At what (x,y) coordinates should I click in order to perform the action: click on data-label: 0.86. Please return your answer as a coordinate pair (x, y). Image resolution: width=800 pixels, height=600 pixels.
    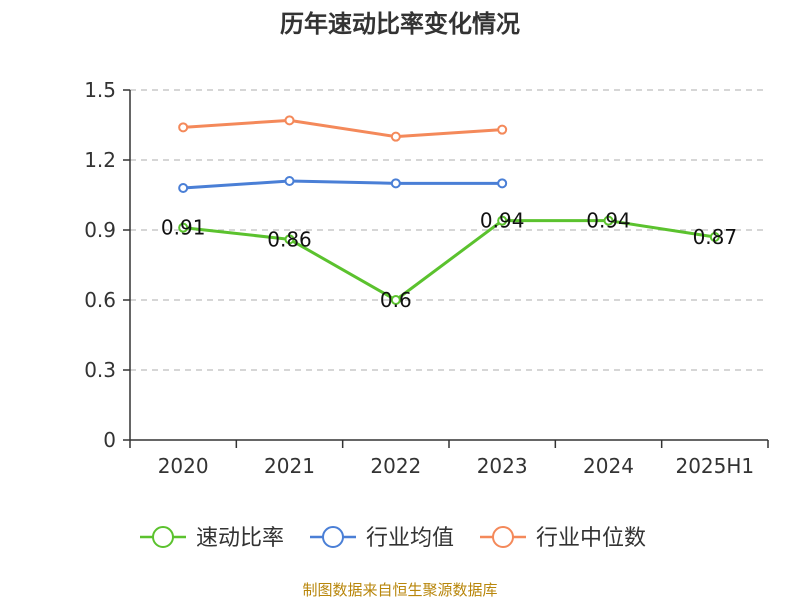
    Looking at the image, I should click on (289, 239).